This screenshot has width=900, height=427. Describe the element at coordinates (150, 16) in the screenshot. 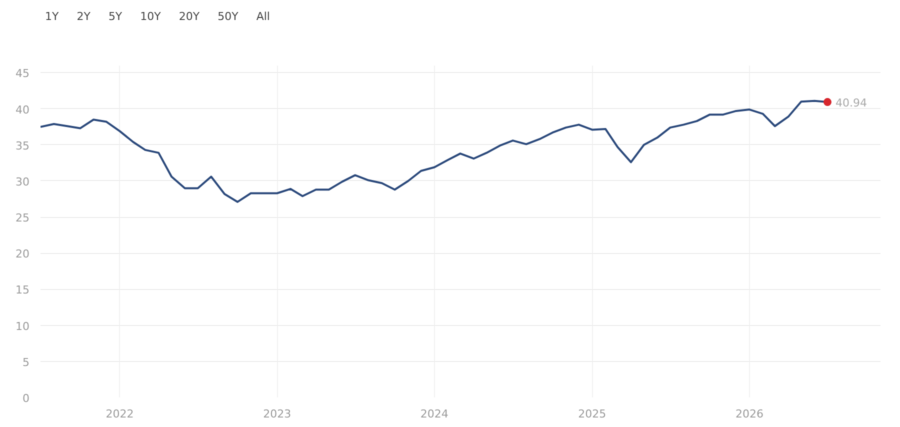

I see `text: 10Y` at that location.